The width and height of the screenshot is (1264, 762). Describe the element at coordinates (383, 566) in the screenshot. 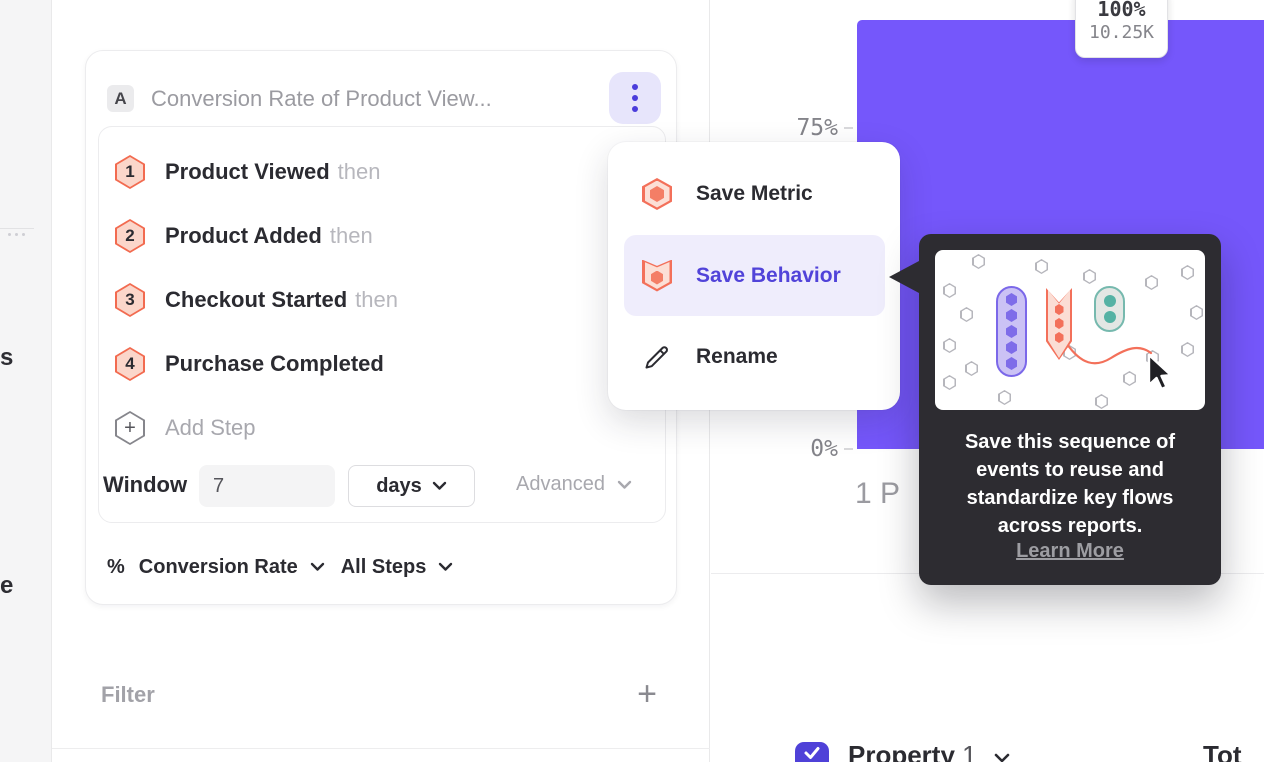

I see `steps-scope-dropdown-label: All Steps` at that location.